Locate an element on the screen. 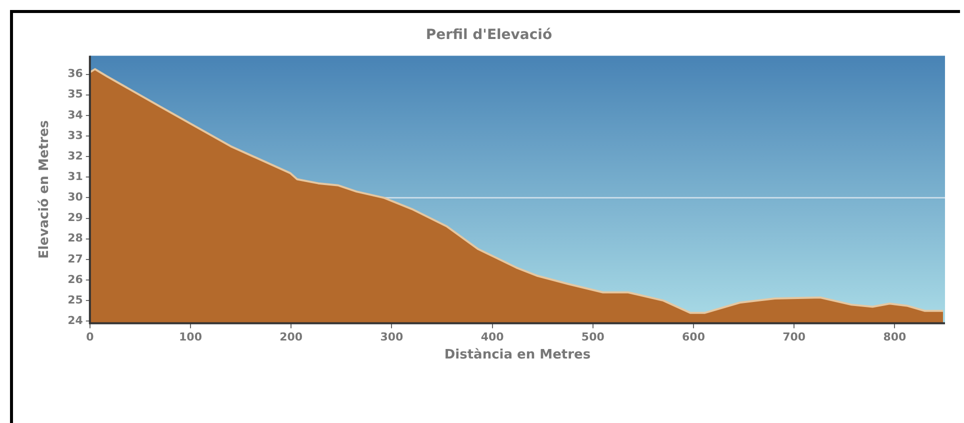 Image resolution: width=964 pixels, height=423 pixels. y-tick-label: 27 is located at coordinates (75, 259).